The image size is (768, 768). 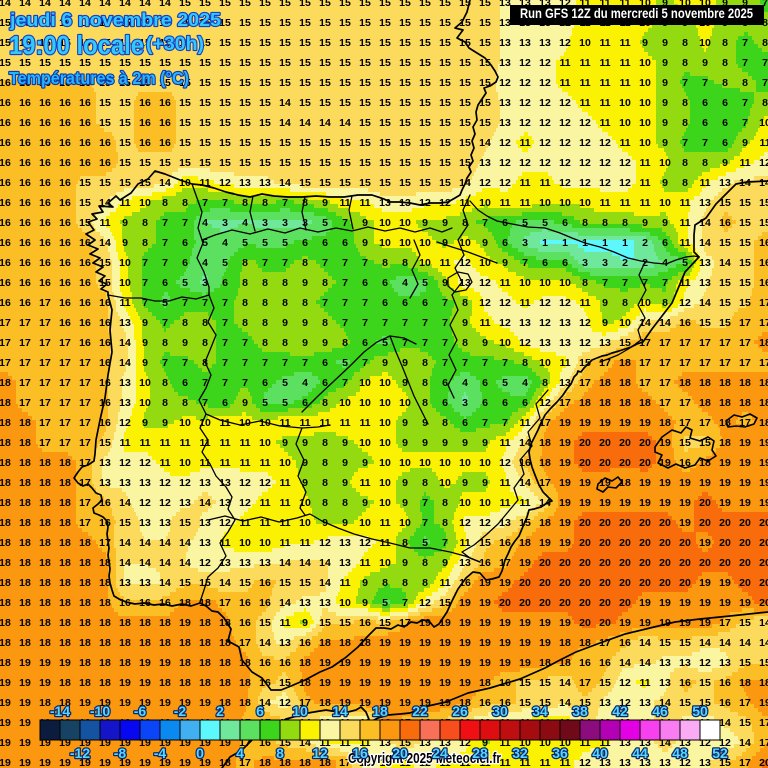 What do you see at coordinates (480, 753) in the screenshot?
I see `svg-text: 28` at bounding box center [480, 753].